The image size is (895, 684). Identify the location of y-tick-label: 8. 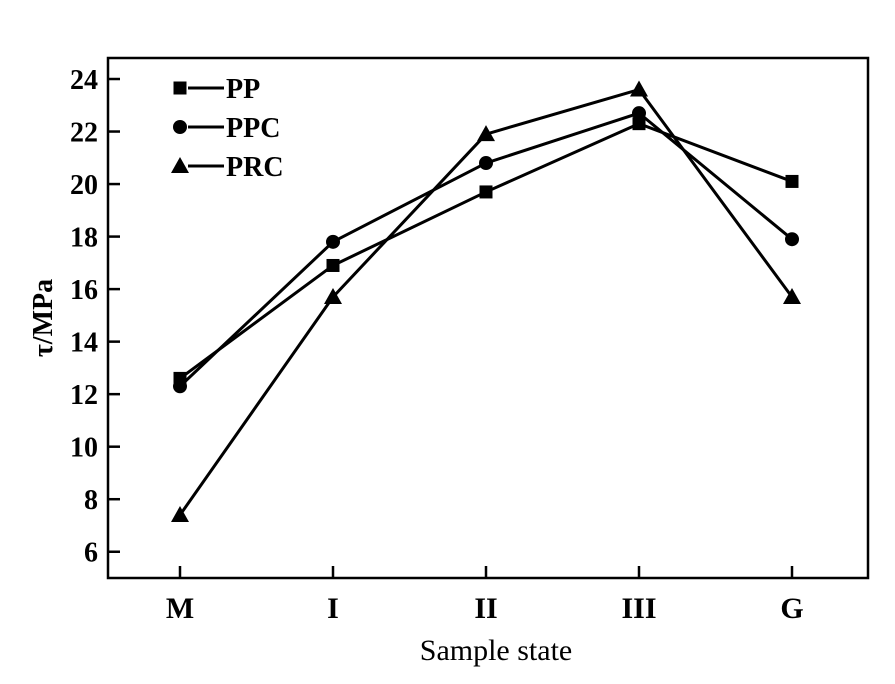
(91, 500).